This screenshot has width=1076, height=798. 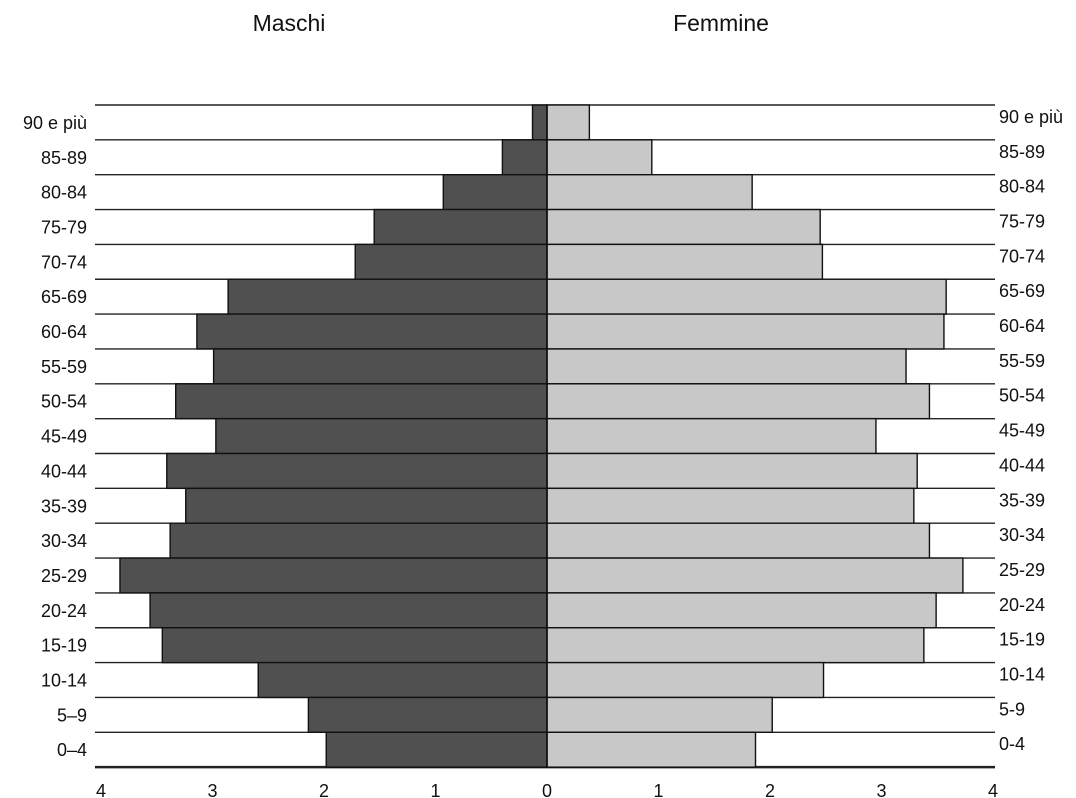 What do you see at coordinates (721, 23) in the screenshot?
I see `header-femmine: Femmine` at bounding box center [721, 23].